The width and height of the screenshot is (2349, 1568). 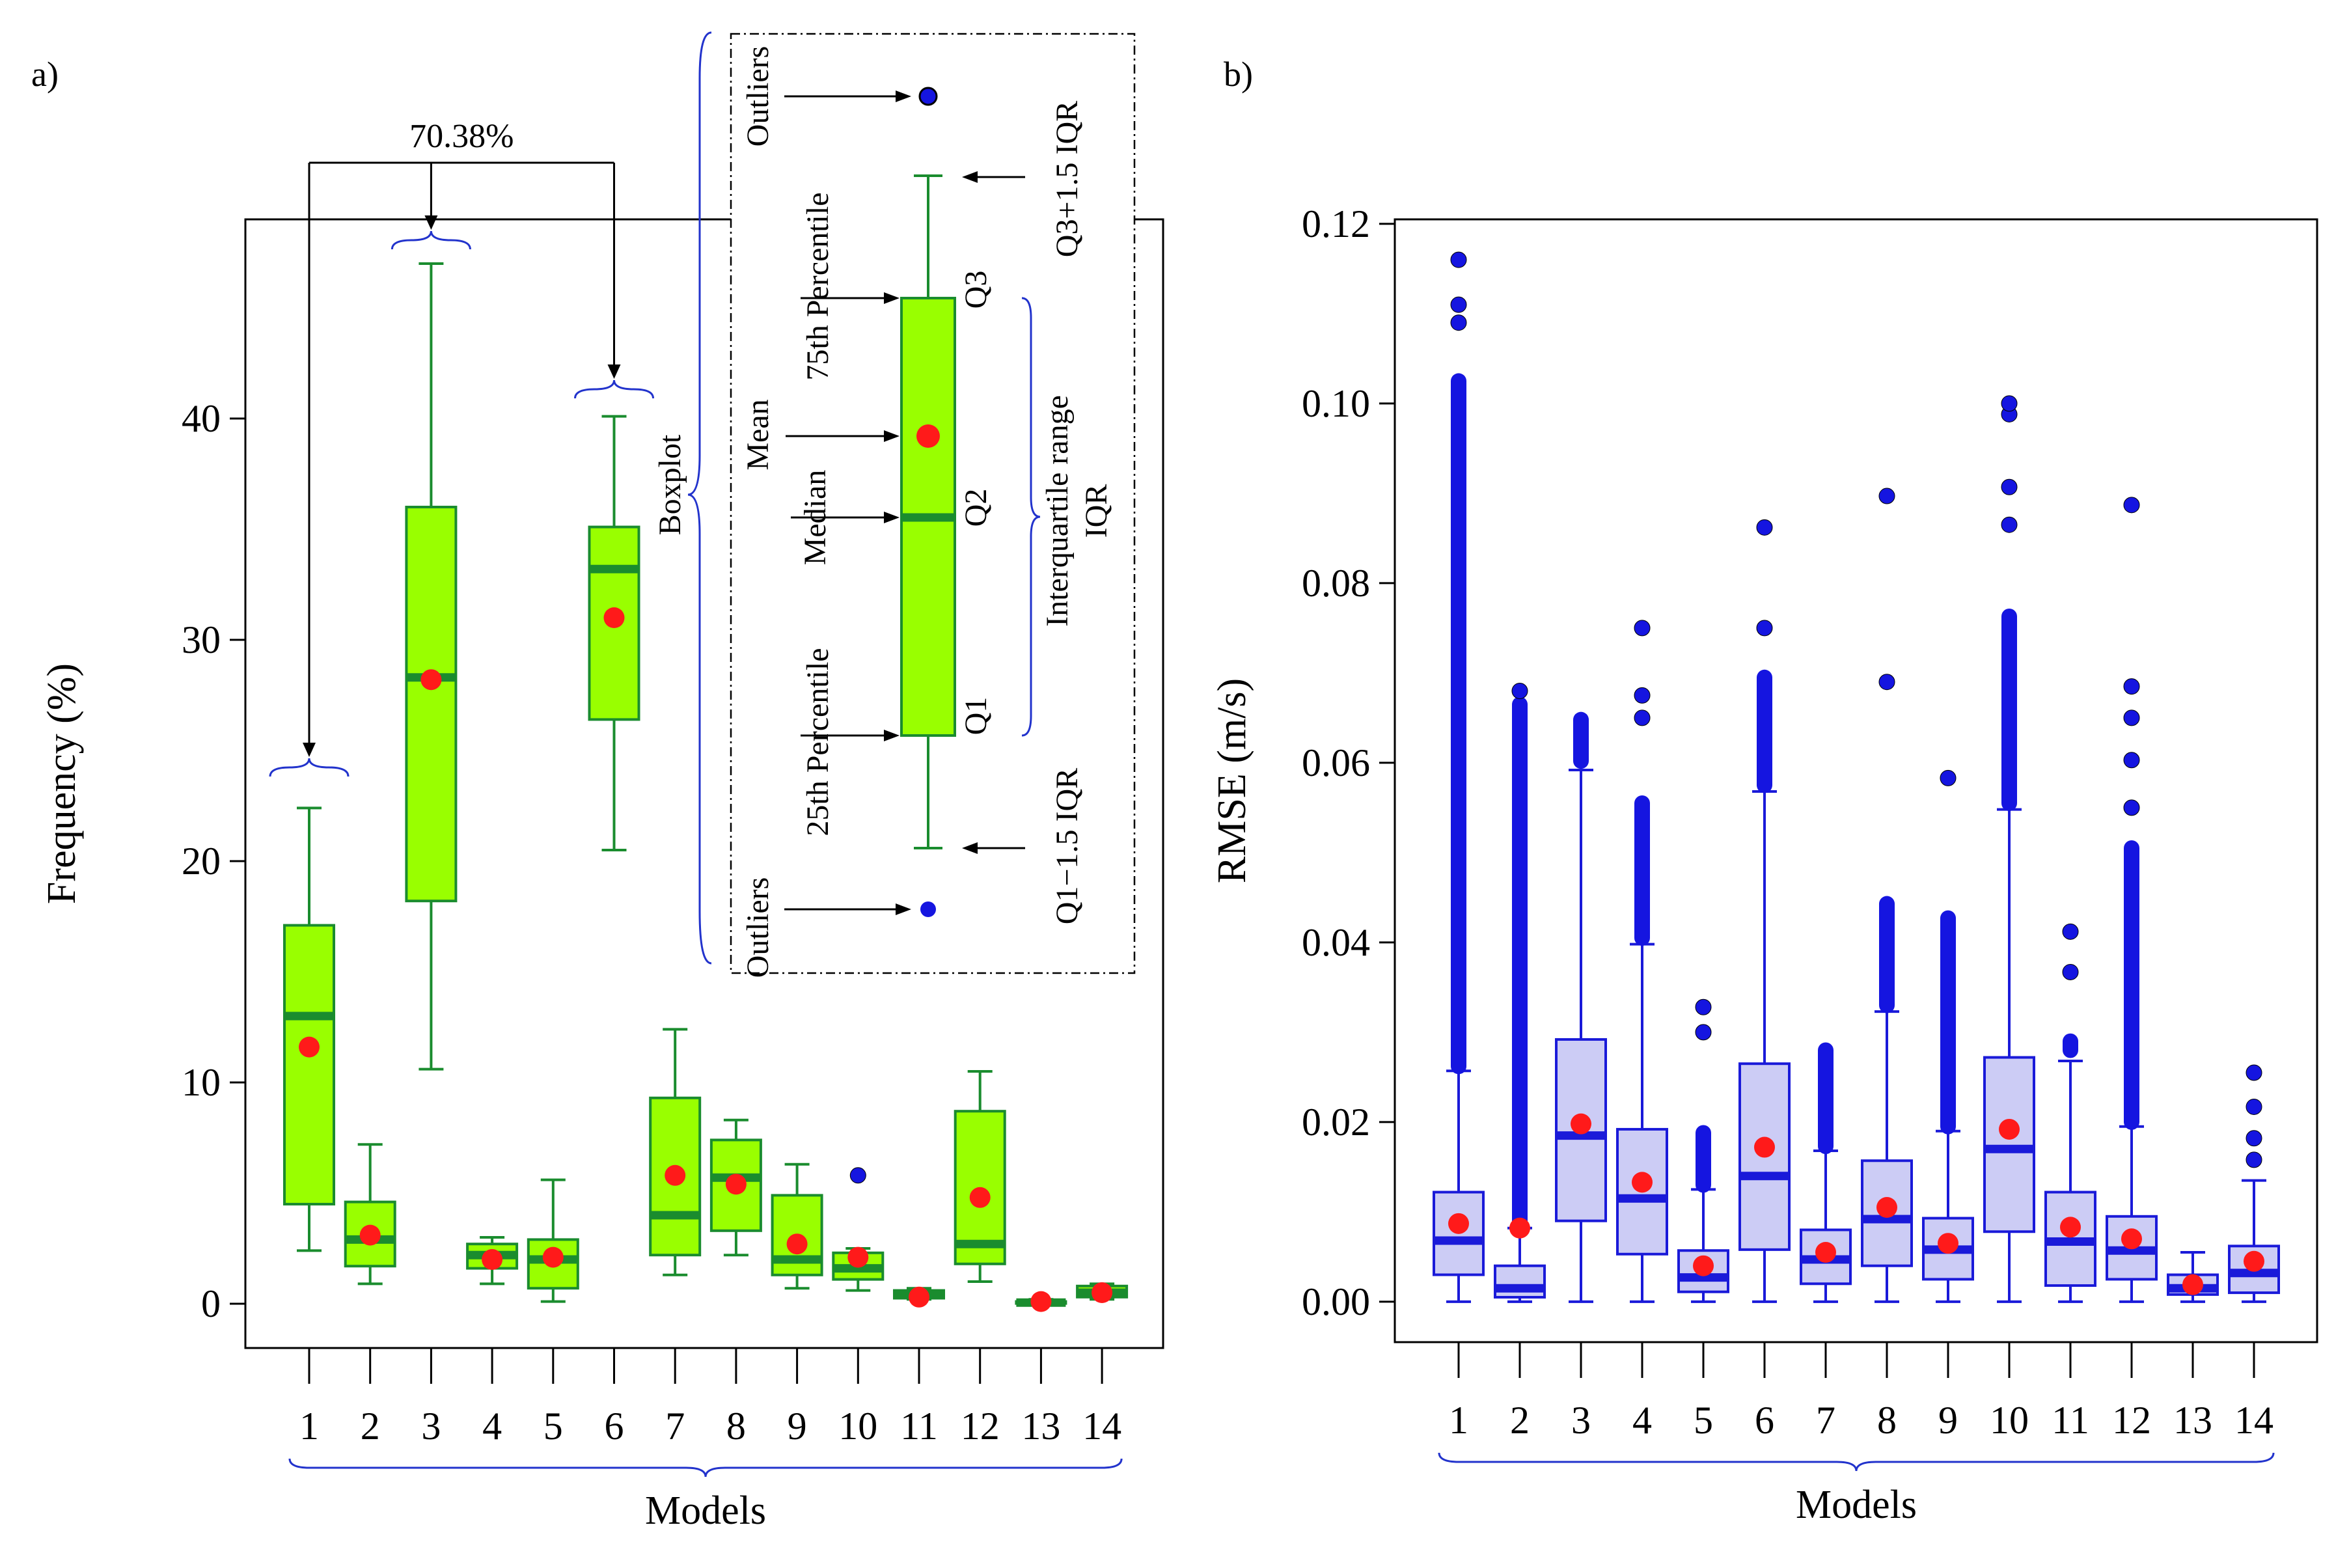 What do you see at coordinates (892, 517) in the screenshot?
I see `legend-arrow-median-head` at bounding box center [892, 517].